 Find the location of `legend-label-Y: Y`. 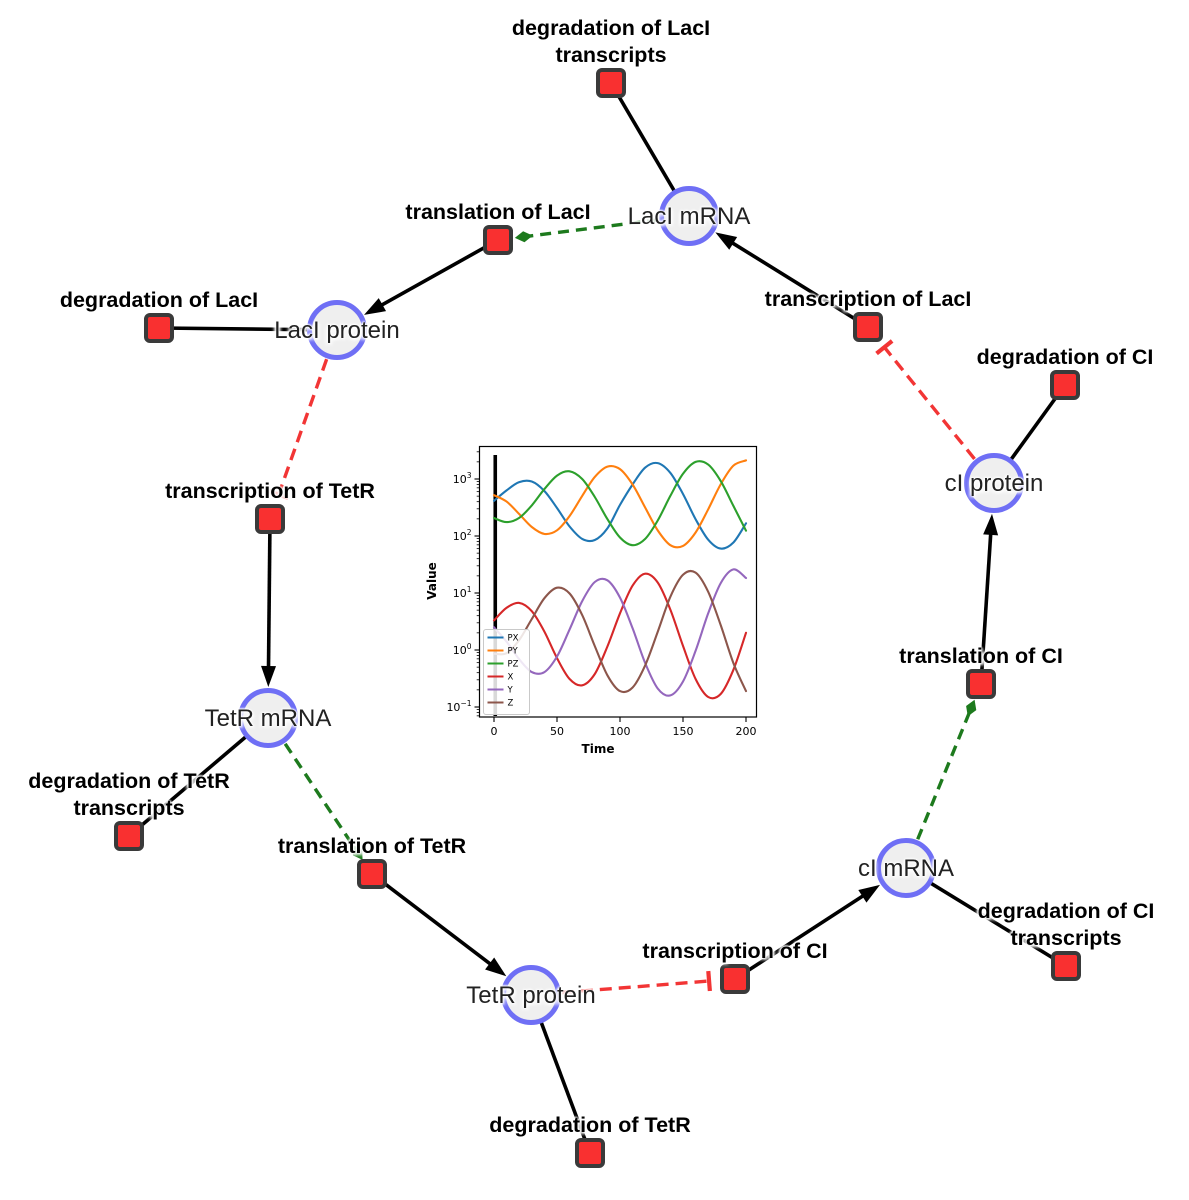

legend-label-Y: Y is located at coordinates (510, 691).